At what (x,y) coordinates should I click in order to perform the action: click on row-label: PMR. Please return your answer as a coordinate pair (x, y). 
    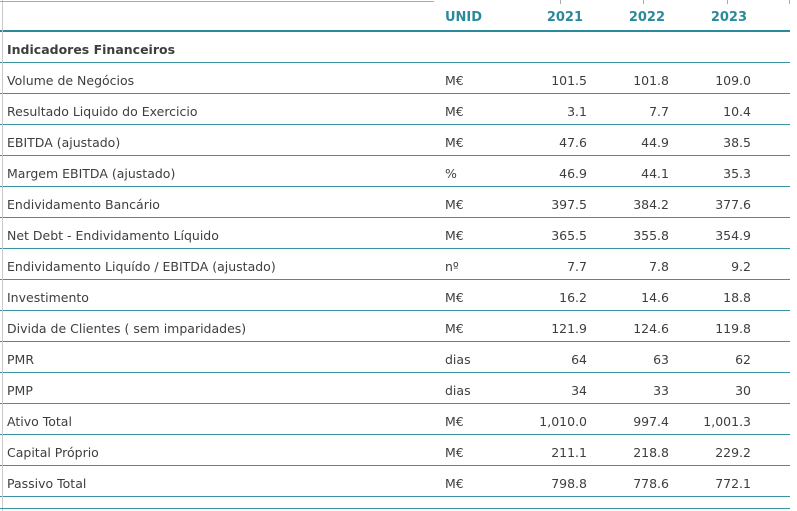
    Looking at the image, I should click on (21, 360).